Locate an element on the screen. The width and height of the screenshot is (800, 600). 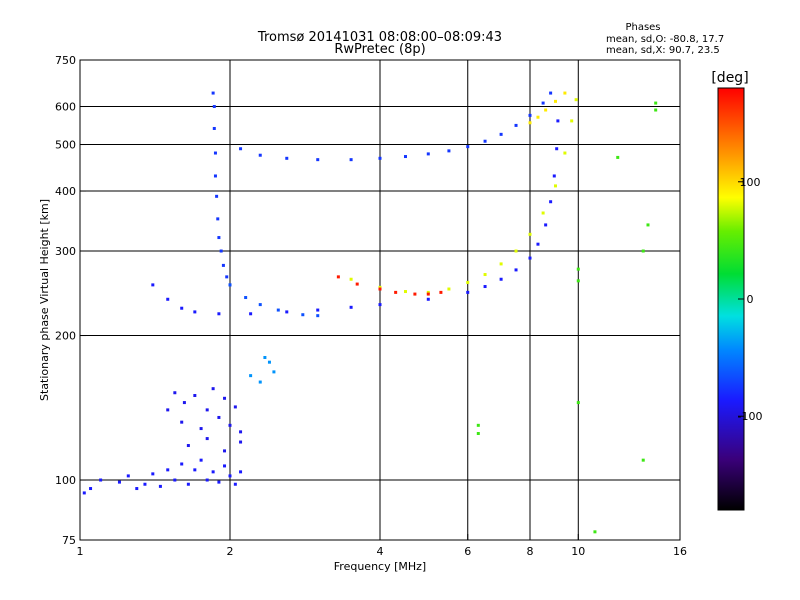
y-tick-label: 500 is located at coordinates (65, 145).